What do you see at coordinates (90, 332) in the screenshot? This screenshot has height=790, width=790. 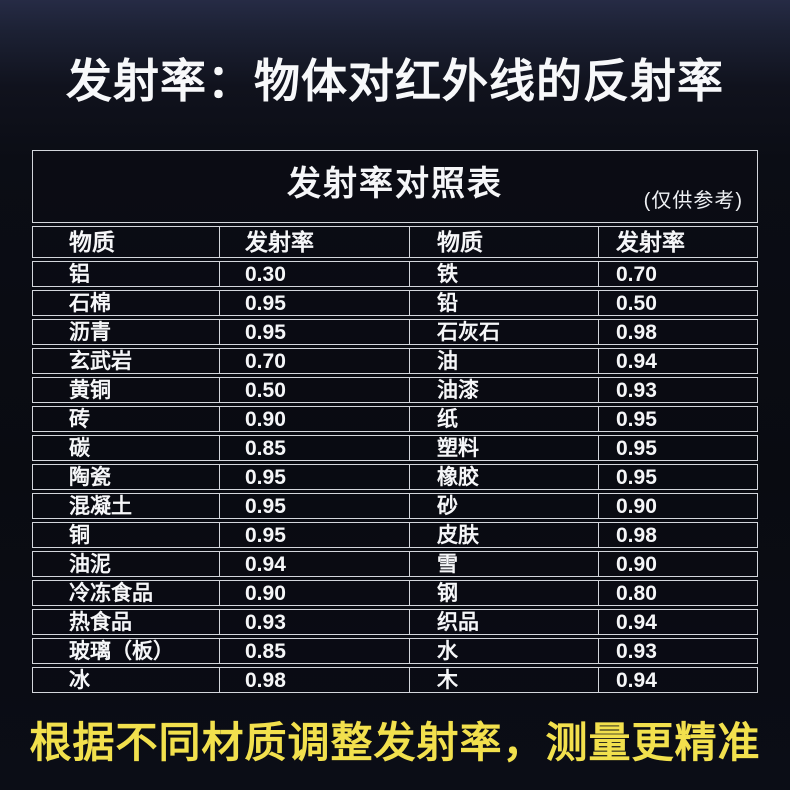 I see `material-cell: 沥青` at bounding box center [90, 332].